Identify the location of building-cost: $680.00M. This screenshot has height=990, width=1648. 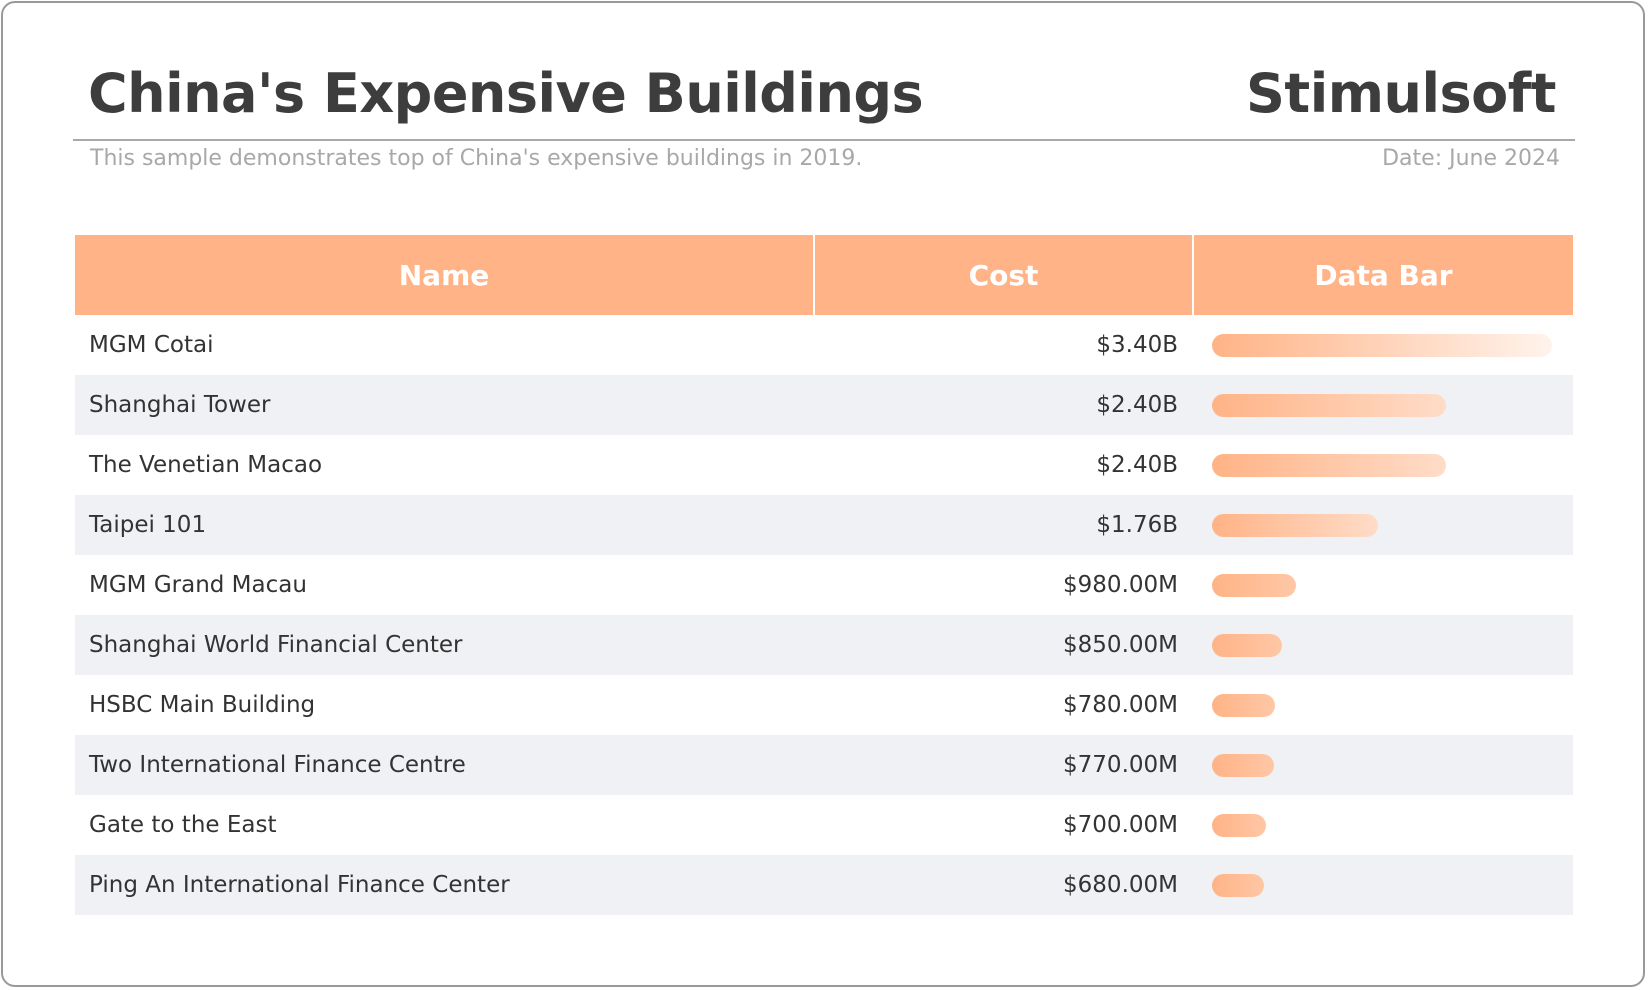
(1120, 885).